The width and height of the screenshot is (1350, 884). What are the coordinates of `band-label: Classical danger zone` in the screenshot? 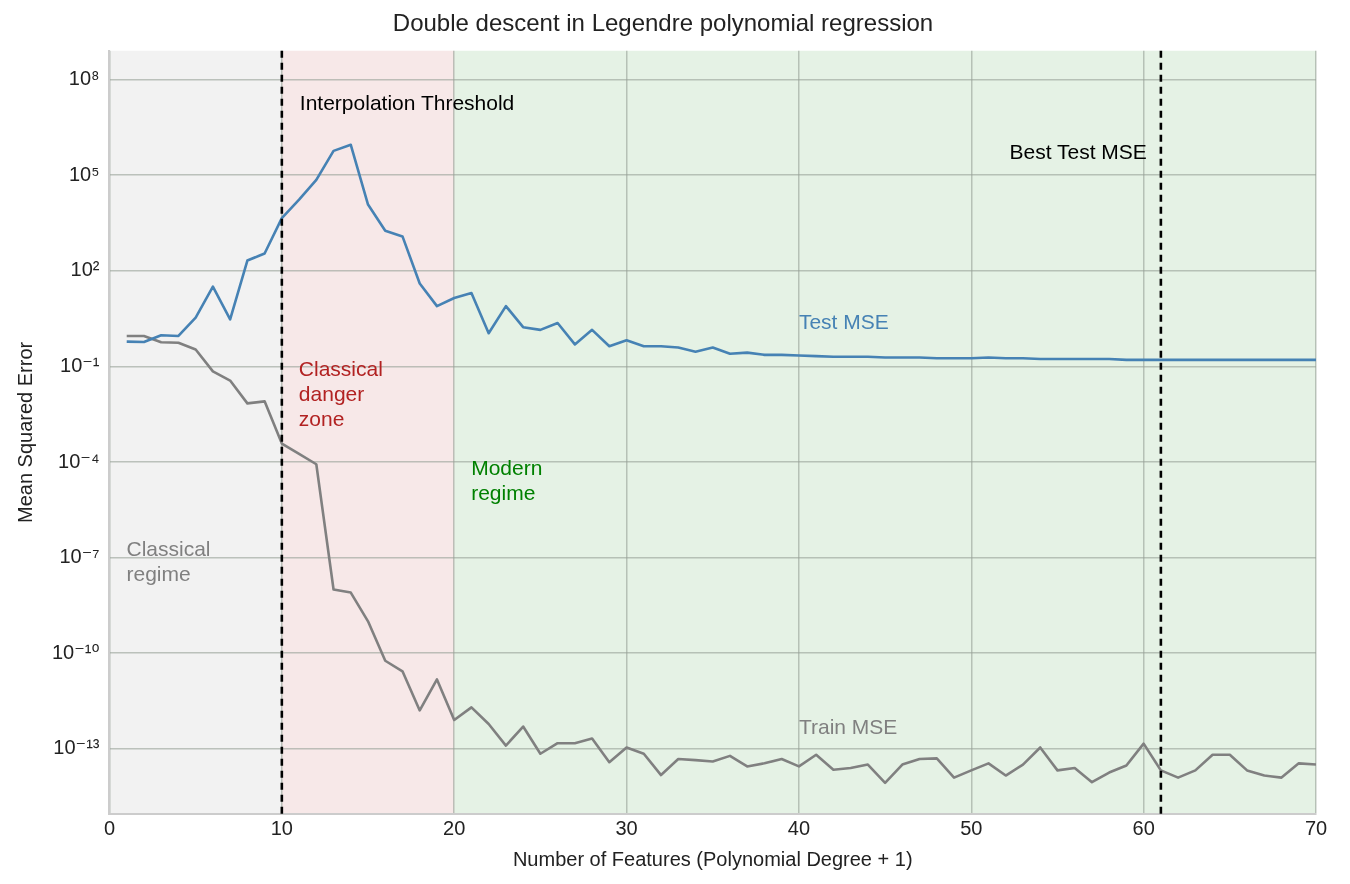 It's located at (340, 394).